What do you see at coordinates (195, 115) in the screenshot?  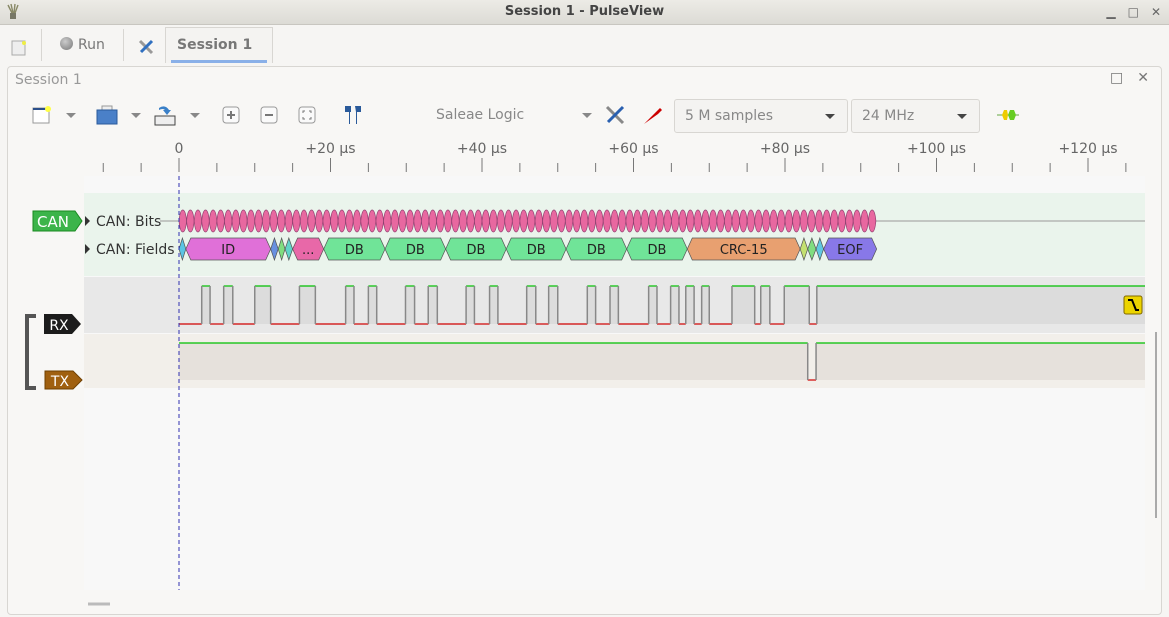 I see `save-dropdown` at bounding box center [195, 115].